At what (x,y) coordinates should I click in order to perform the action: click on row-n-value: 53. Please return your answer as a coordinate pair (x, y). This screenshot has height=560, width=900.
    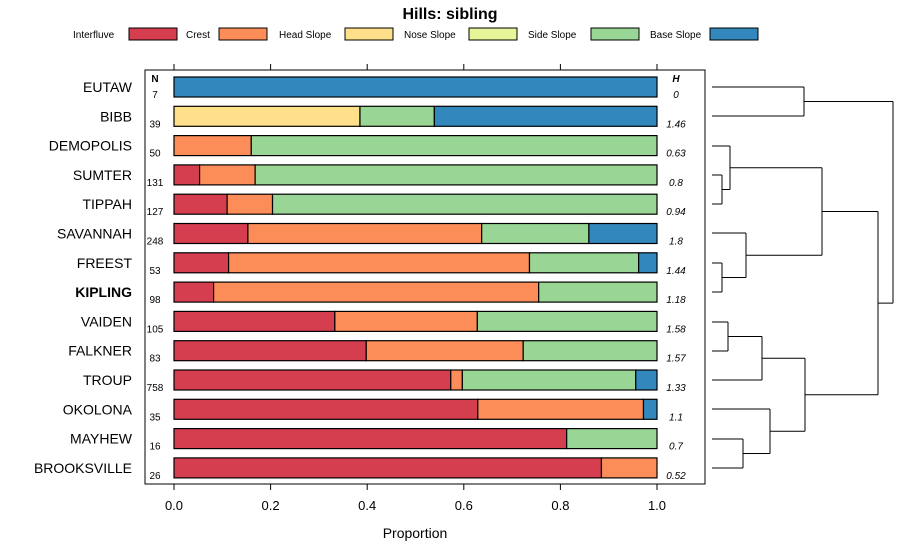
    Looking at the image, I should click on (155, 271).